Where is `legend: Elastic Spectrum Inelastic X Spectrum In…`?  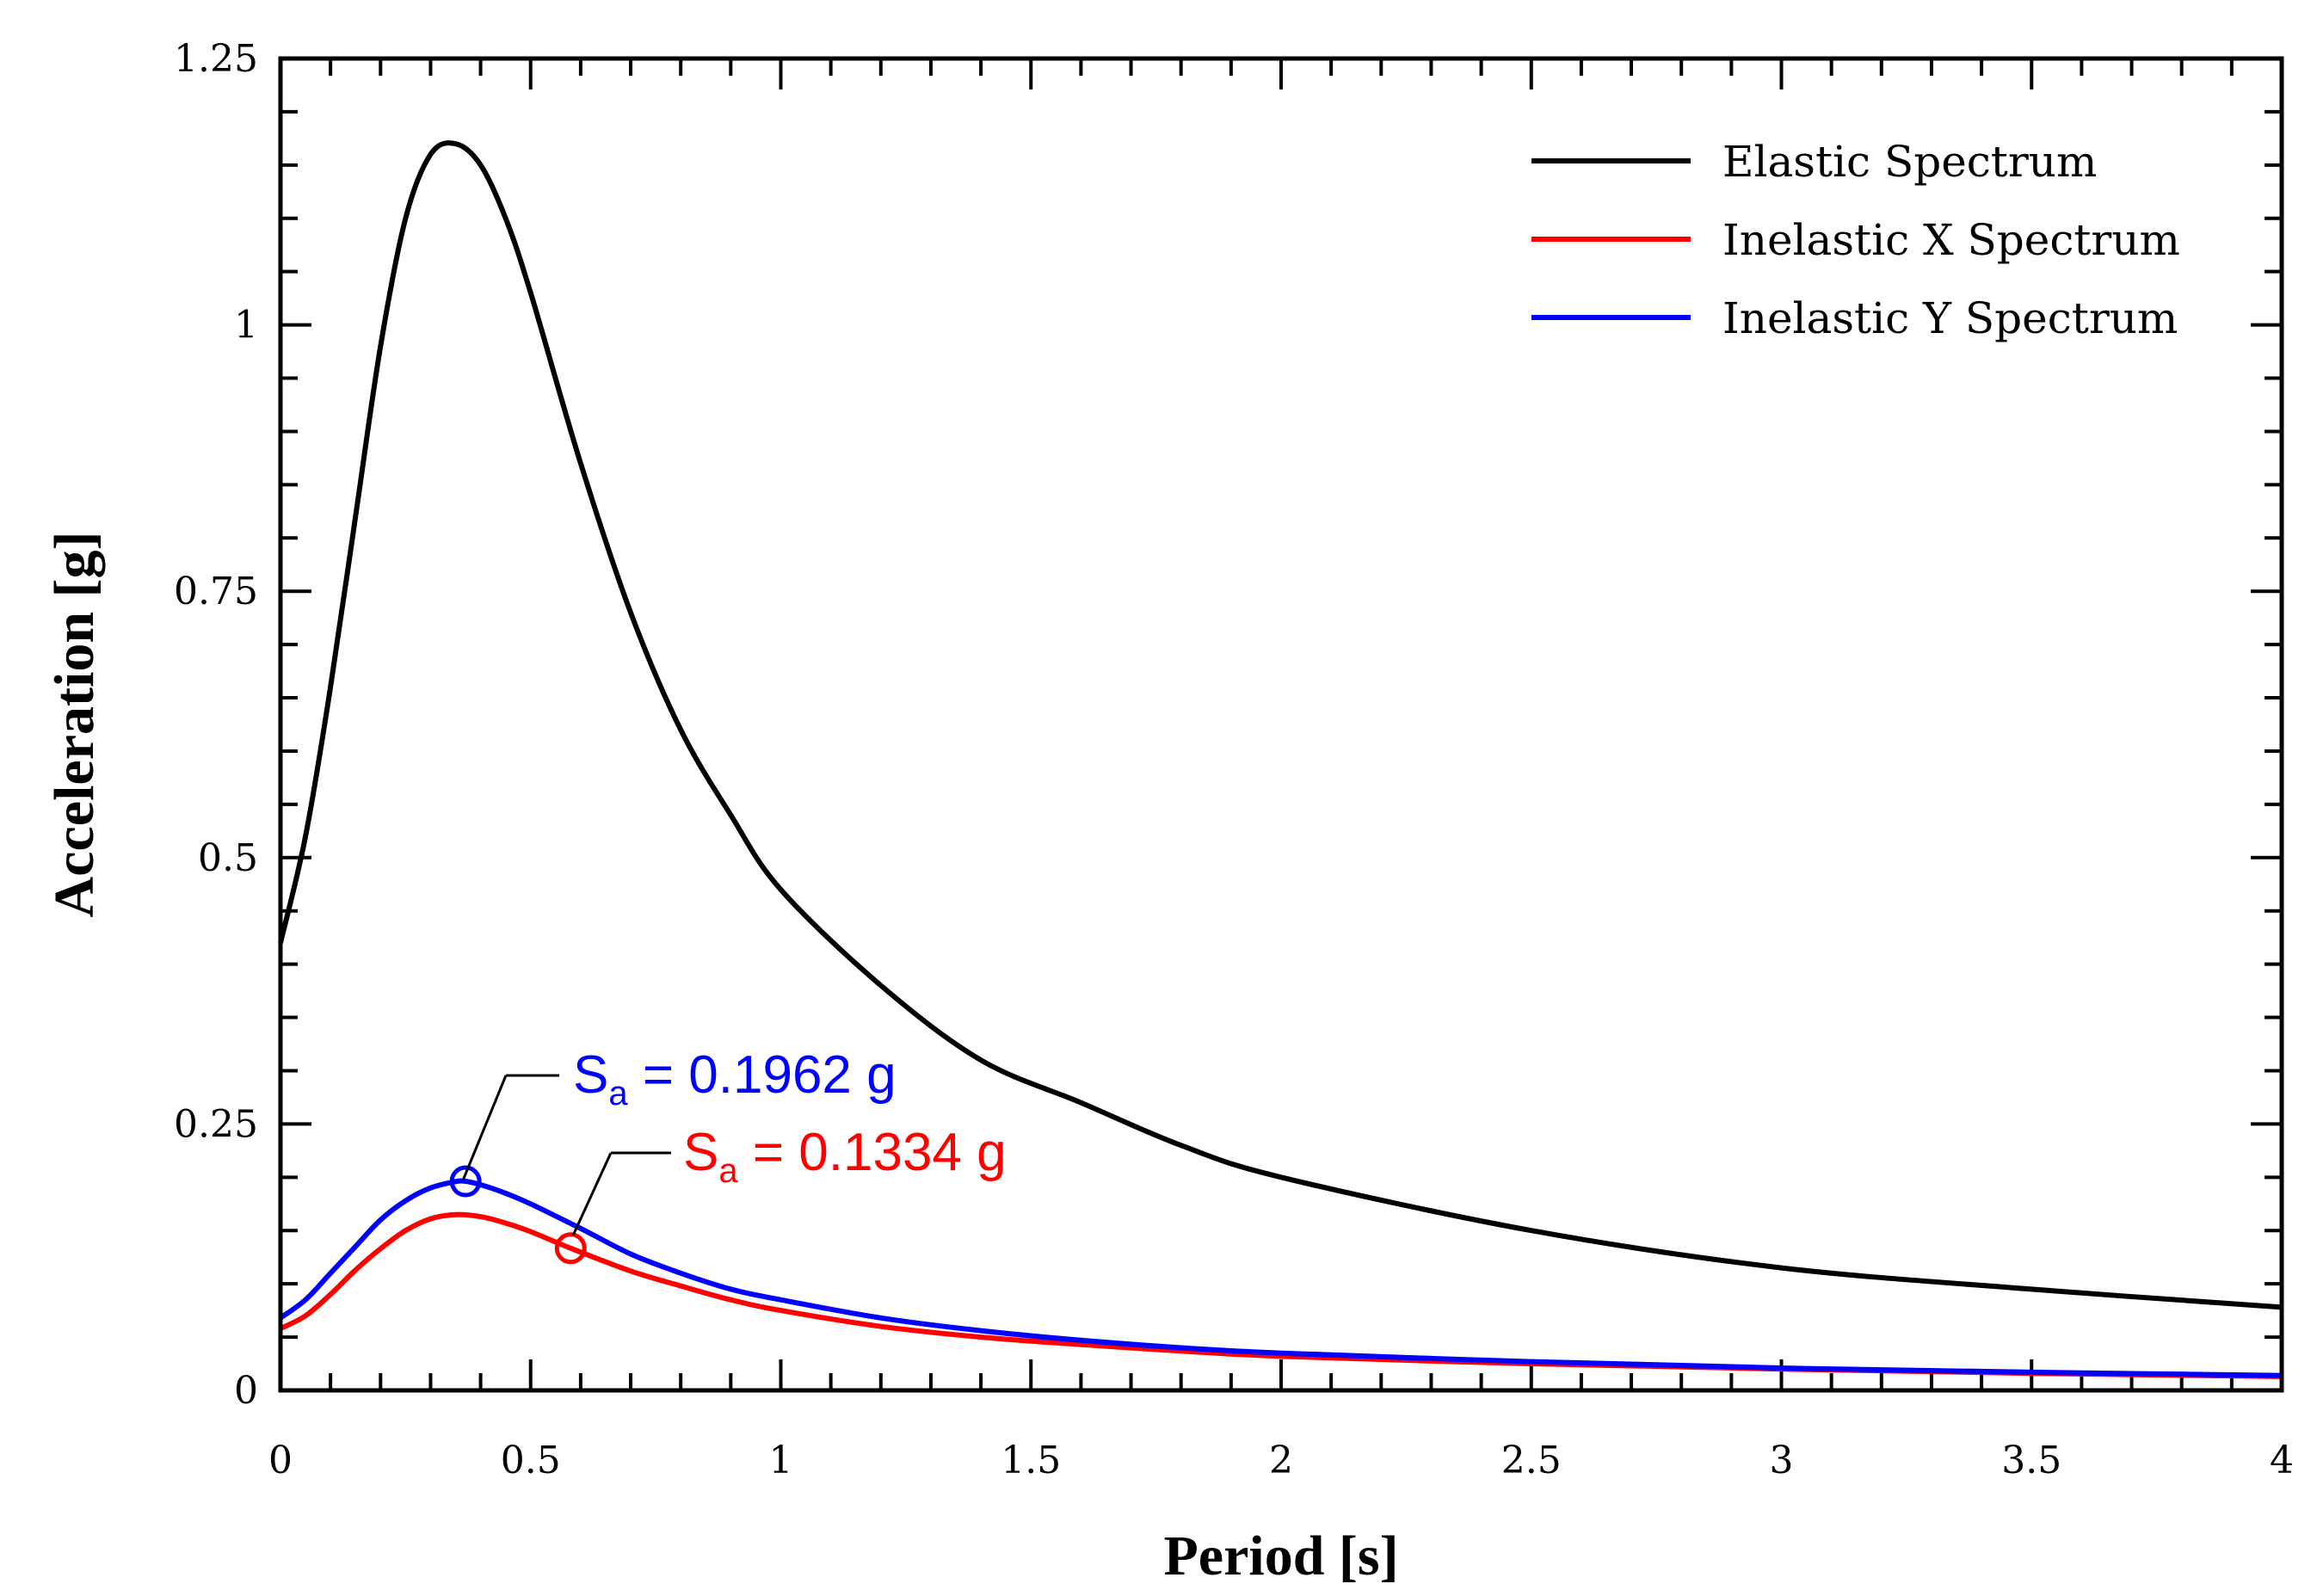
legend: Elastic Spectrum Inelastic X Spectrum In… is located at coordinates (1855, 240).